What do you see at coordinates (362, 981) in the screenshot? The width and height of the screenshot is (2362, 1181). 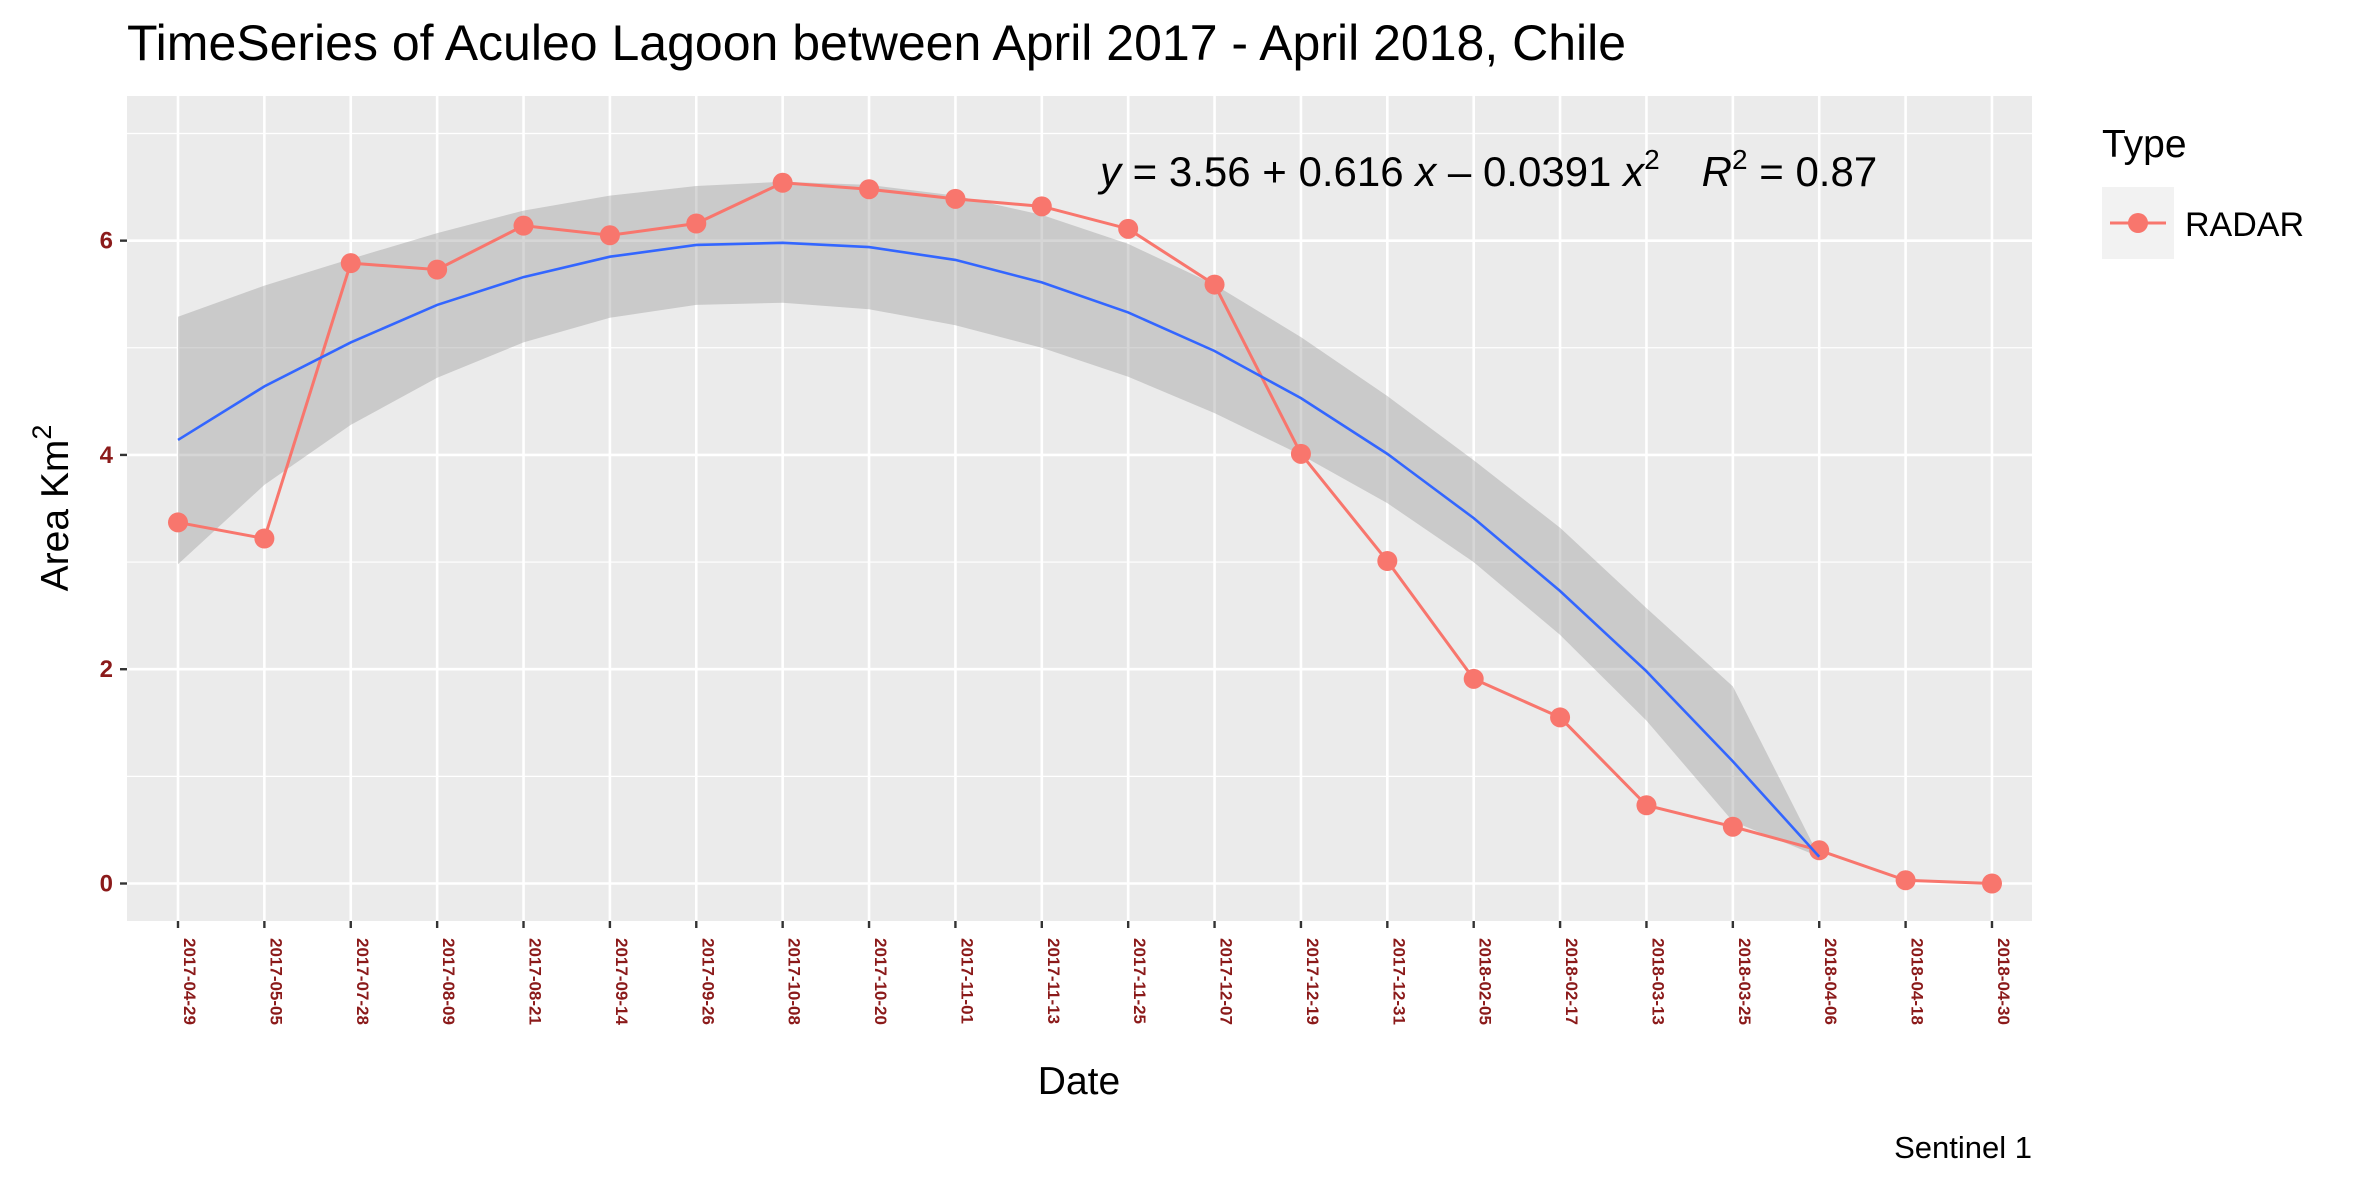 I see `x-tick-label: 2017-07-28` at bounding box center [362, 981].